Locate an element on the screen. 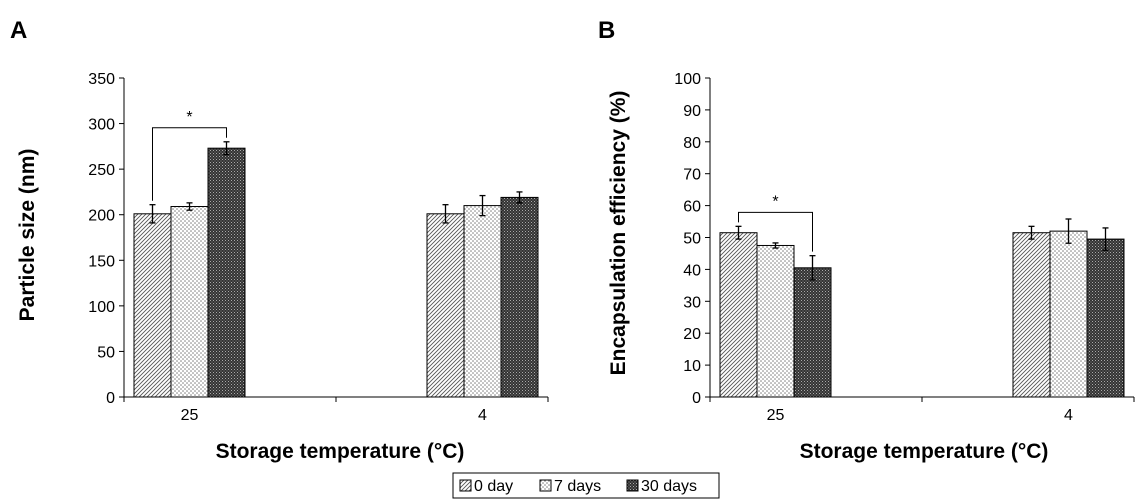 The height and width of the screenshot is (499, 1148). y-tick-label: 150 is located at coordinates (101, 261).